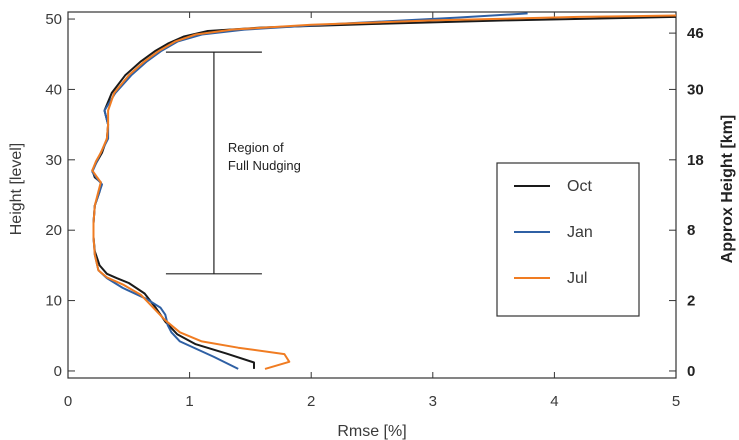 This screenshot has height=440, width=739. I want to click on right-tick-label: 8, so click(691, 230).